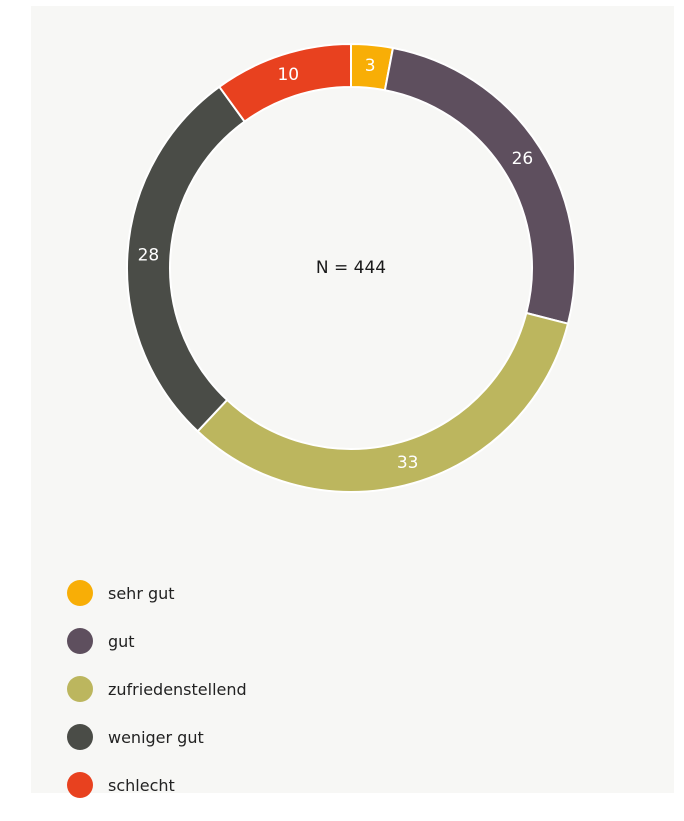  What do you see at coordinates (141, 785) in the screenshot?
I see `legend-label: schlecht` at bounding box center [141, 785].